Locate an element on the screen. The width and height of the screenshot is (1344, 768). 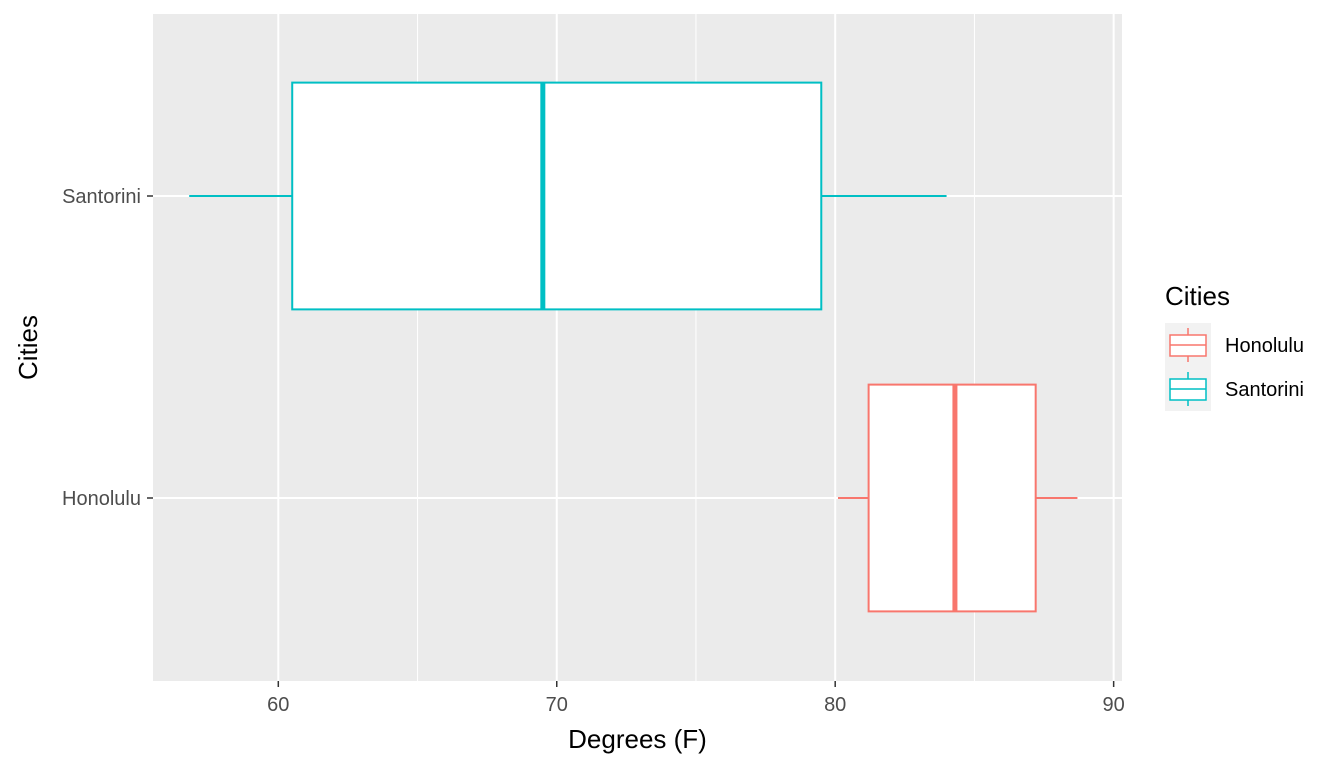
legend-item-santorini: Santorini is located at coordinates (1234, 389).